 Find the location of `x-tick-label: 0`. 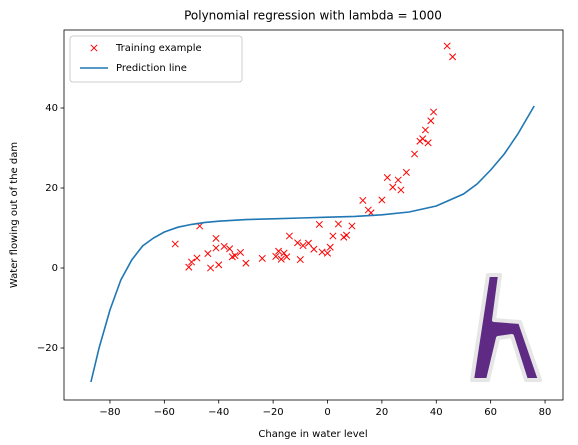

x-tick-label: 0 is located at coordinates (327, 412).